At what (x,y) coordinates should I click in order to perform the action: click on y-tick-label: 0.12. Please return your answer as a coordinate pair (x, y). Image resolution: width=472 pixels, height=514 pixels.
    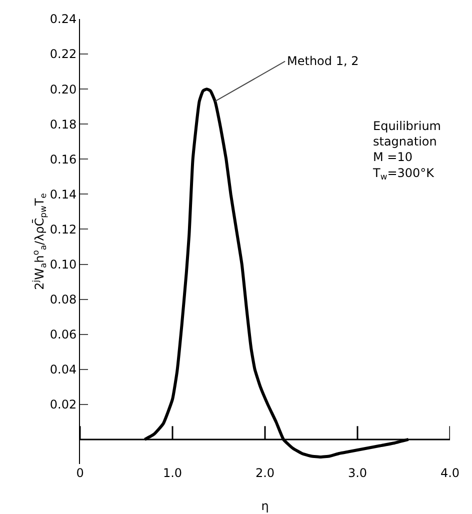
    Looking at the image, I should click on (63, 229).